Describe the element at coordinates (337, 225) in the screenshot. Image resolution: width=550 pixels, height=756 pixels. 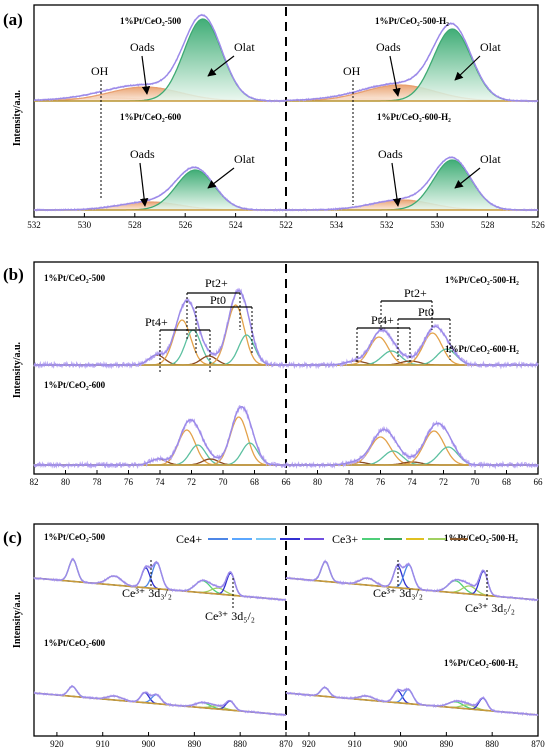
I see `x-tick-label: 534` at that location.